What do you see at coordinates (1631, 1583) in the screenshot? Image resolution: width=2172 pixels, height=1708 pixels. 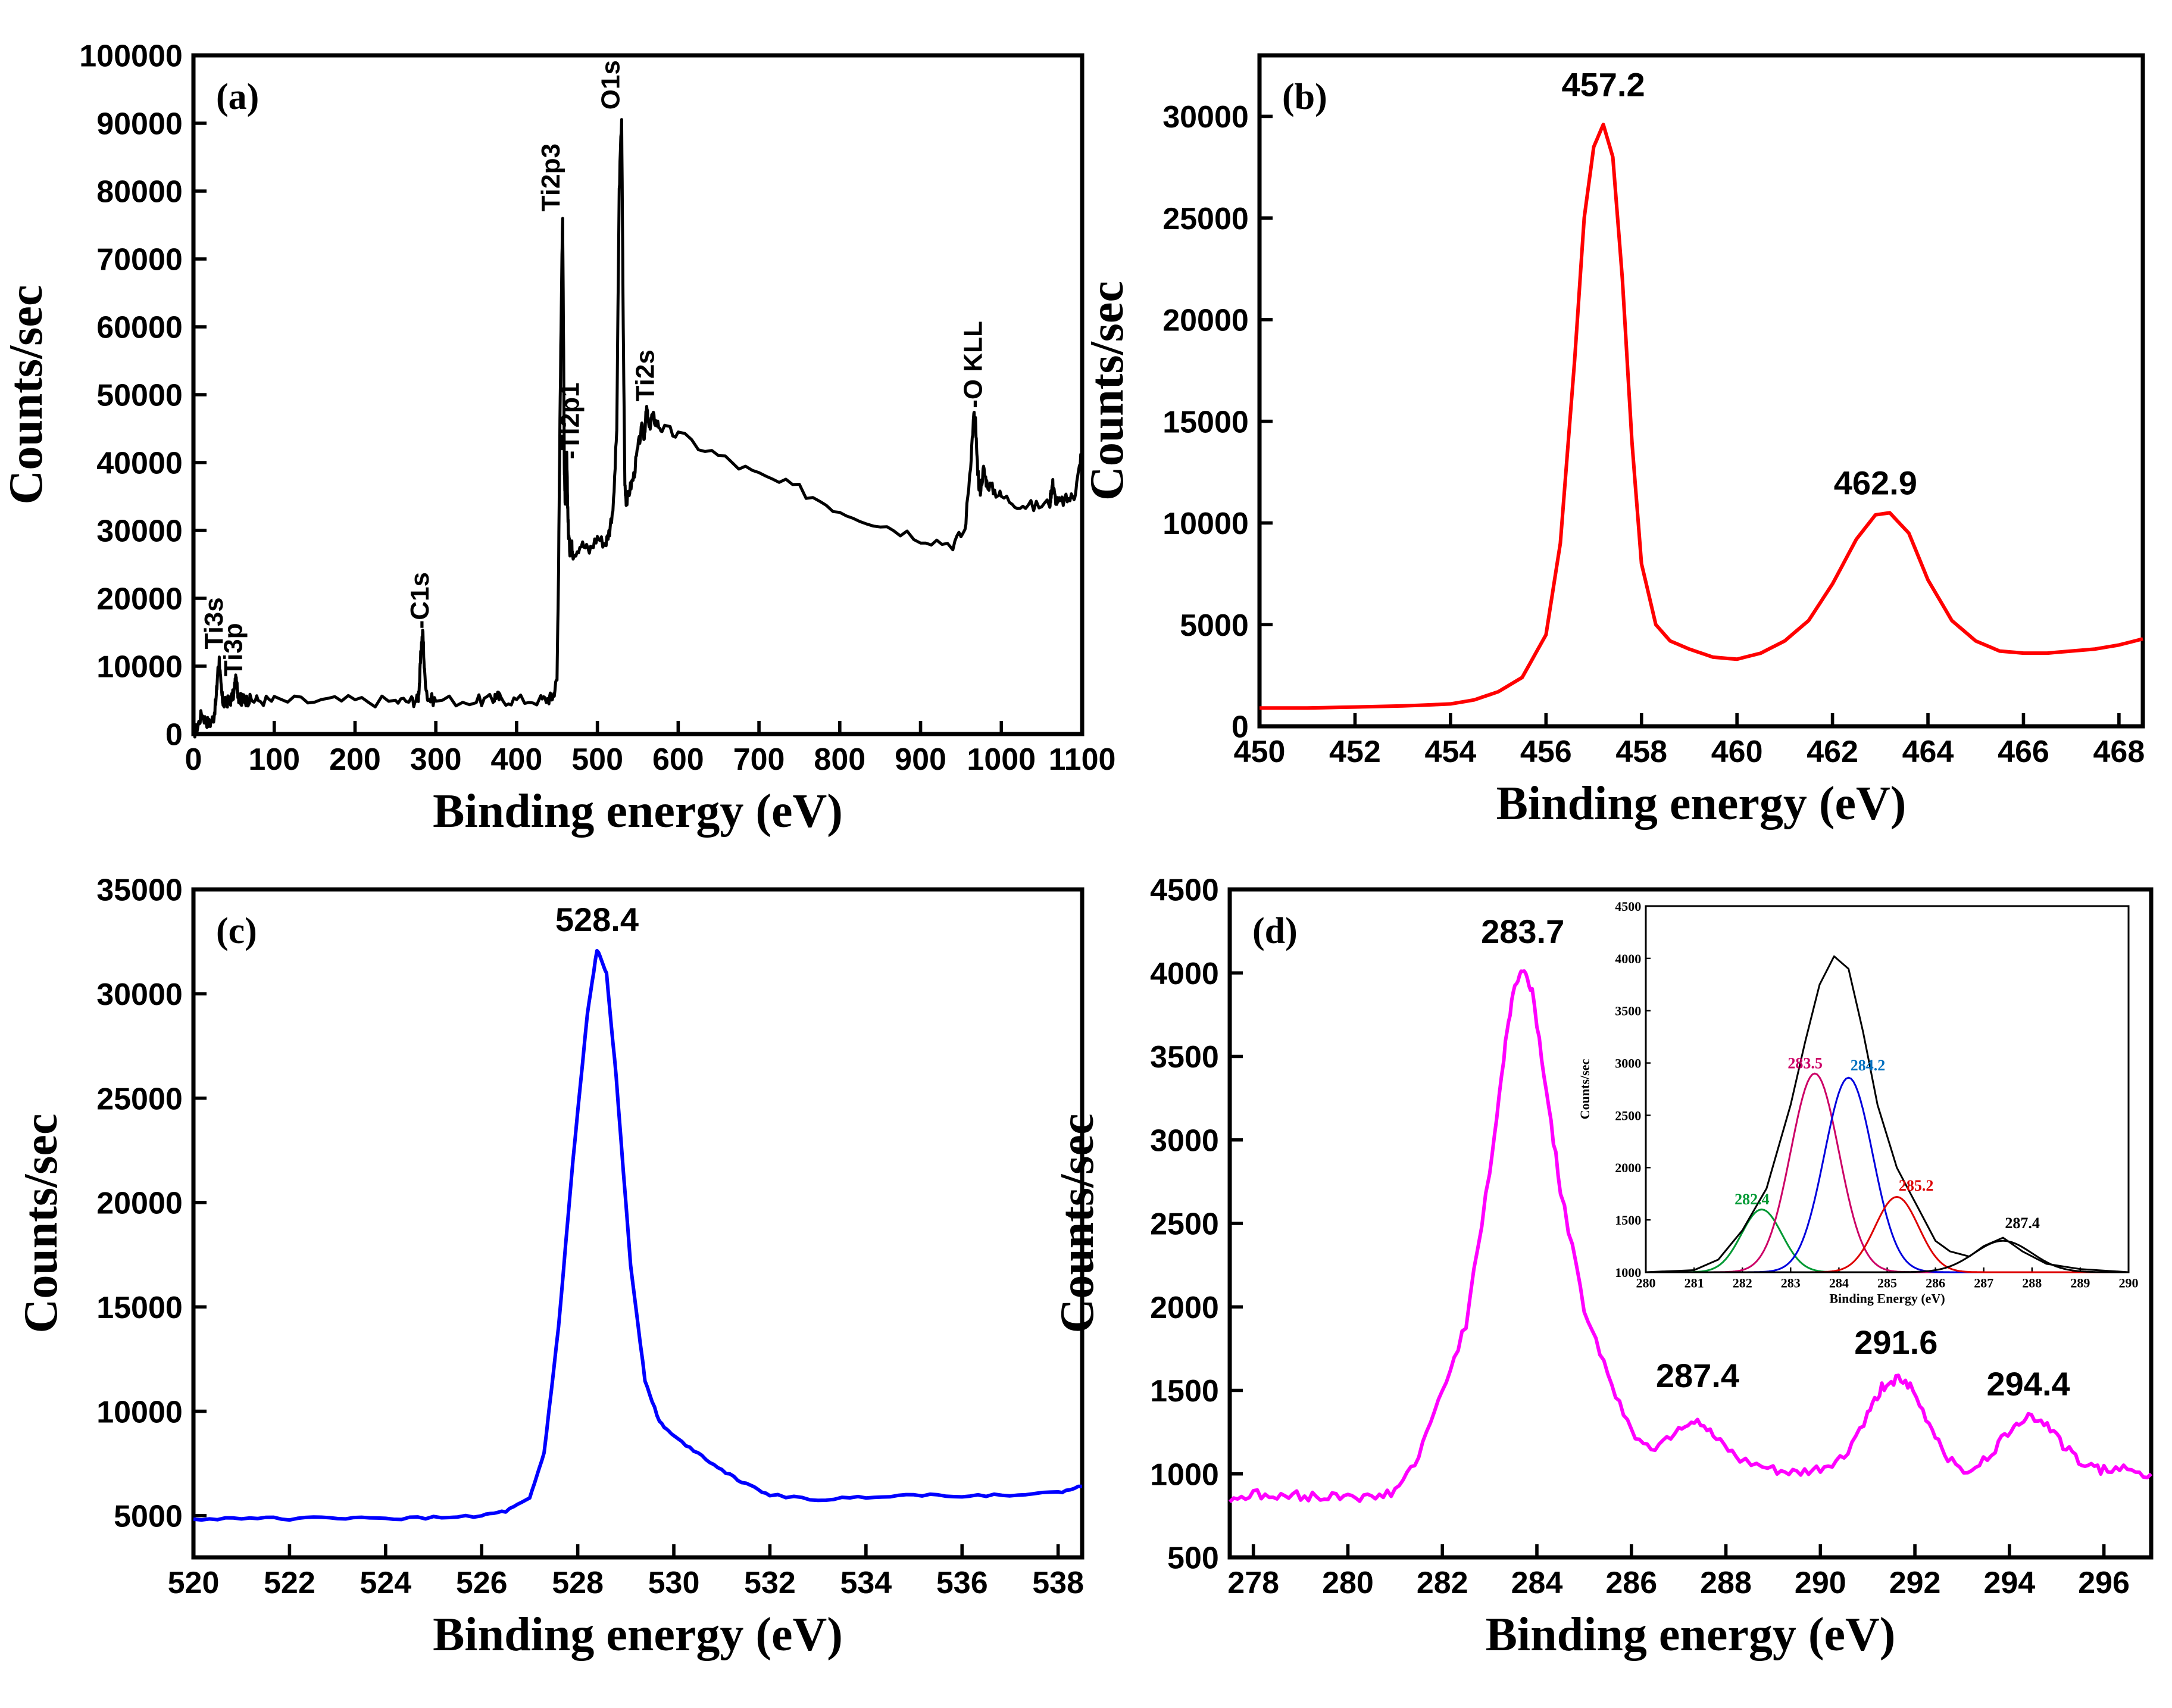 I see `x-tick-label: 286` at bounding box center [1631, 1583].